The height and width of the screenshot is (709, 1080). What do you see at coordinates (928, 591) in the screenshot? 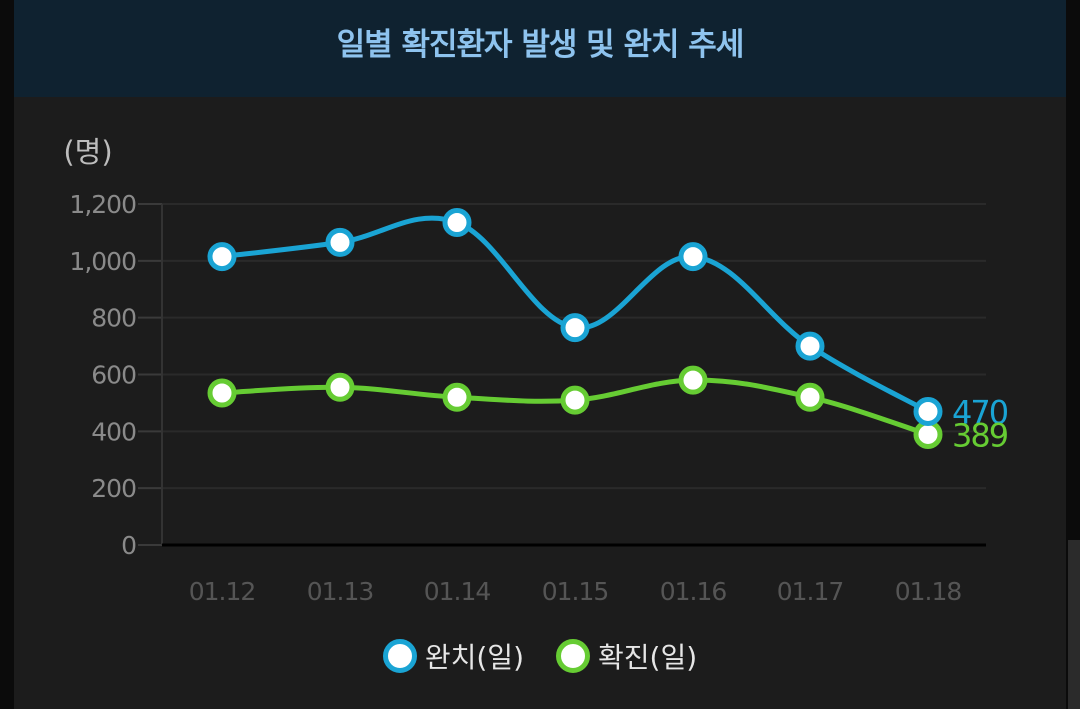
I see `x-tick-label: 01.18` at bounding box center [928, 591].